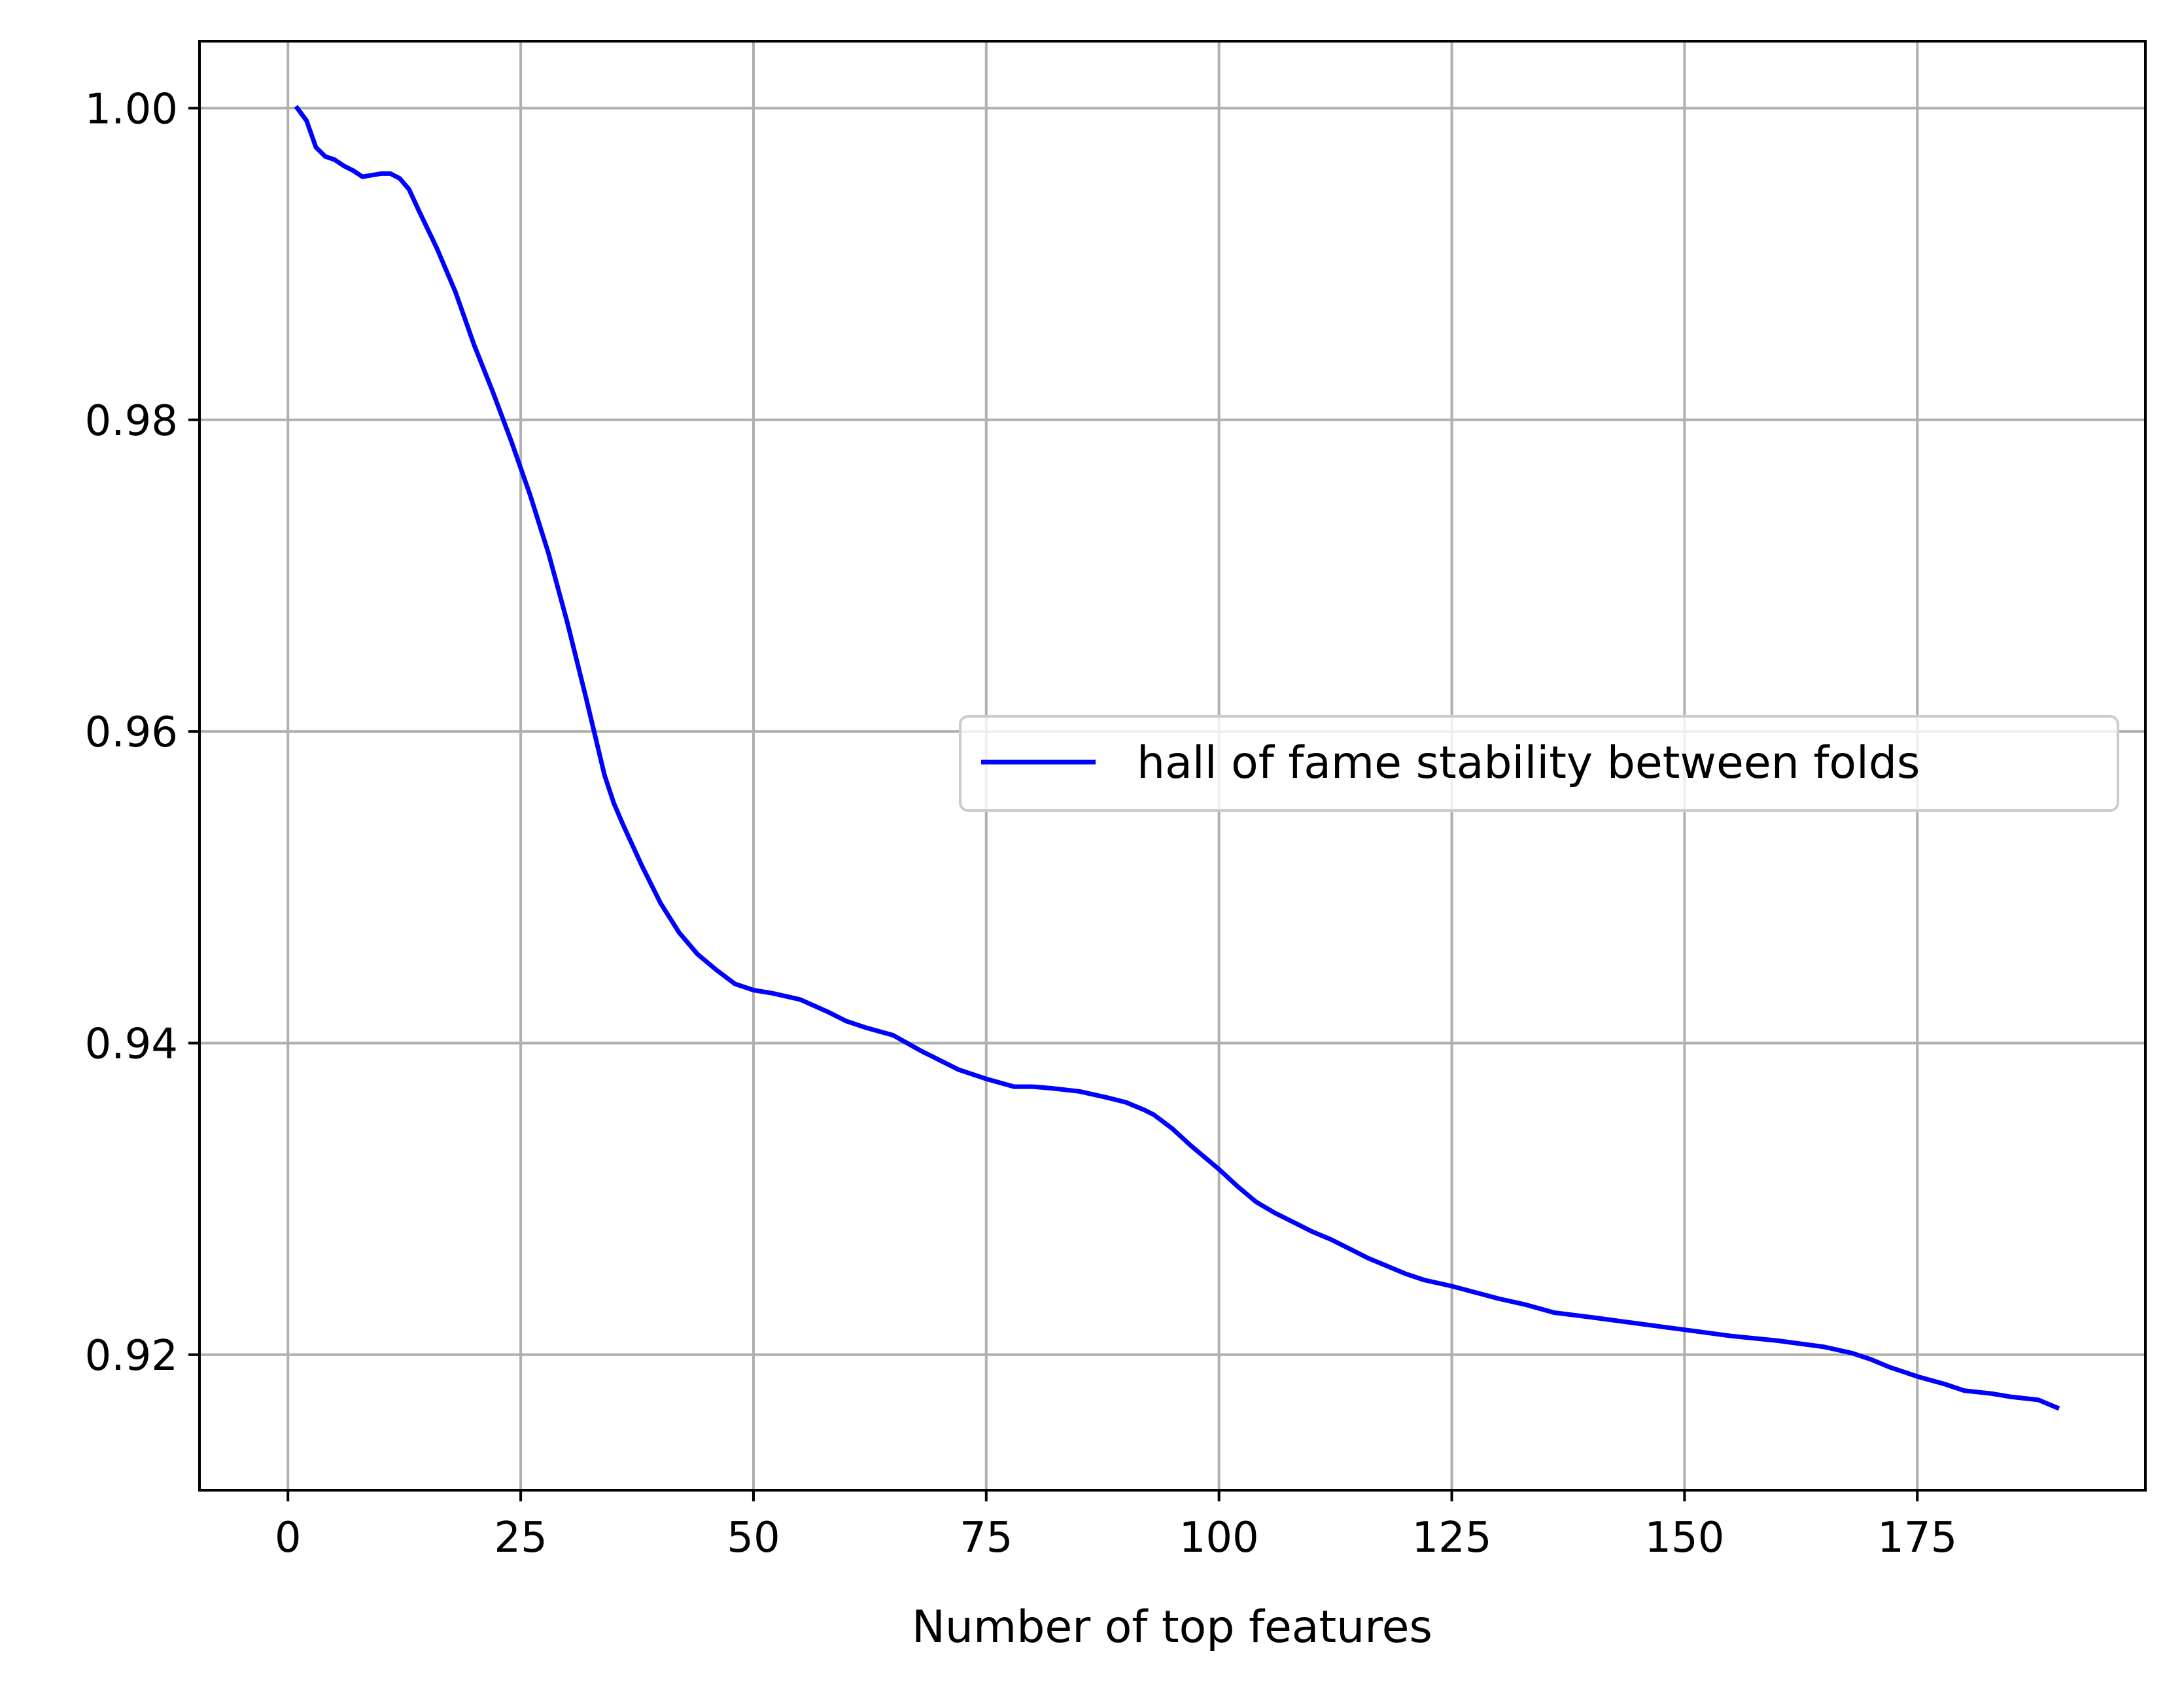  What do you see at coordinates (132, 421) in the screenshot?
I see `y-tick-label: 0.98` at bounding box center [132, 421].